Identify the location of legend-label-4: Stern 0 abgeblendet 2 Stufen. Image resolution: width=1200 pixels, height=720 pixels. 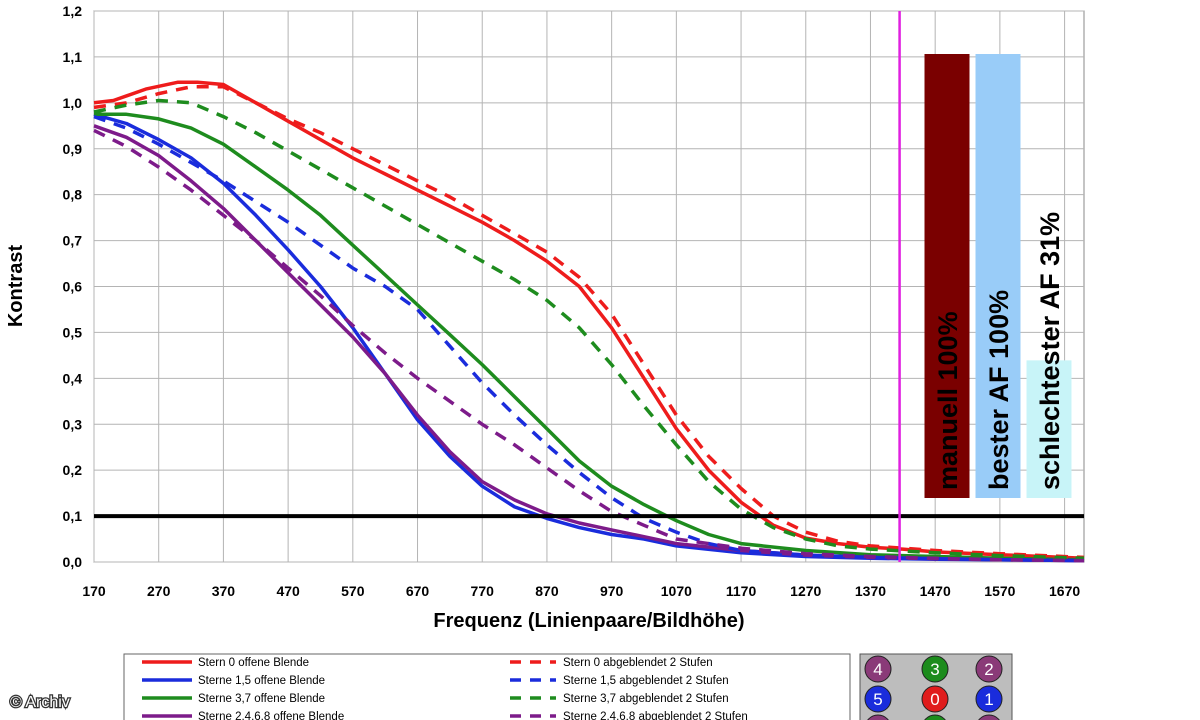
(638, 663).